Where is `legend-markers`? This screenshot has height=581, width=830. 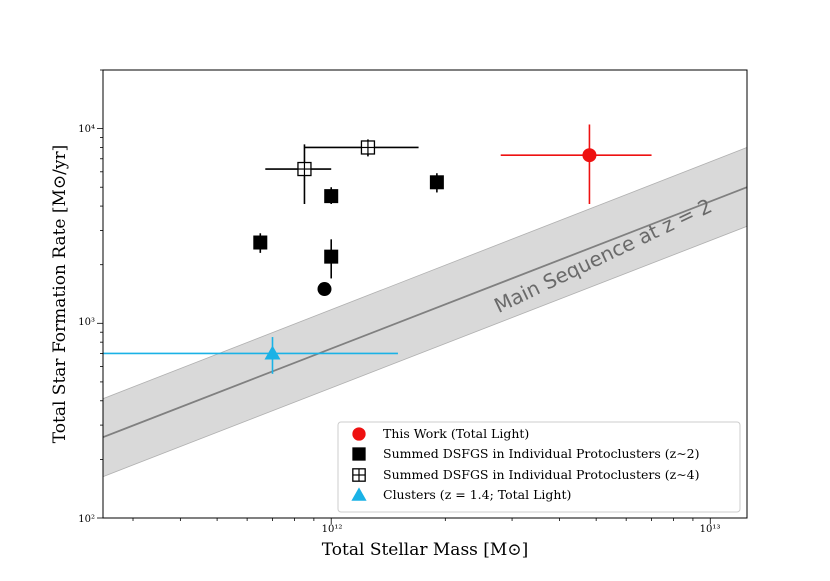
legend-markers is located at coordinates (359, 464).